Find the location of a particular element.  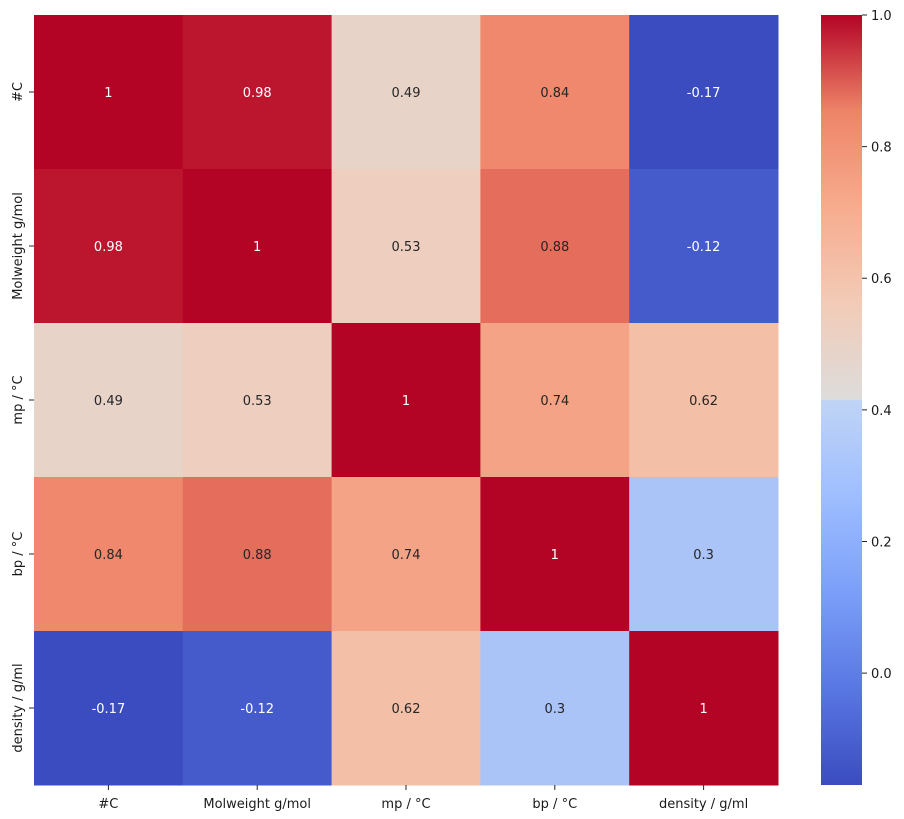

colorbar: 0.0 0.2 0.4 0.6 0.8 1.0 is located at coordinates (856, 397).